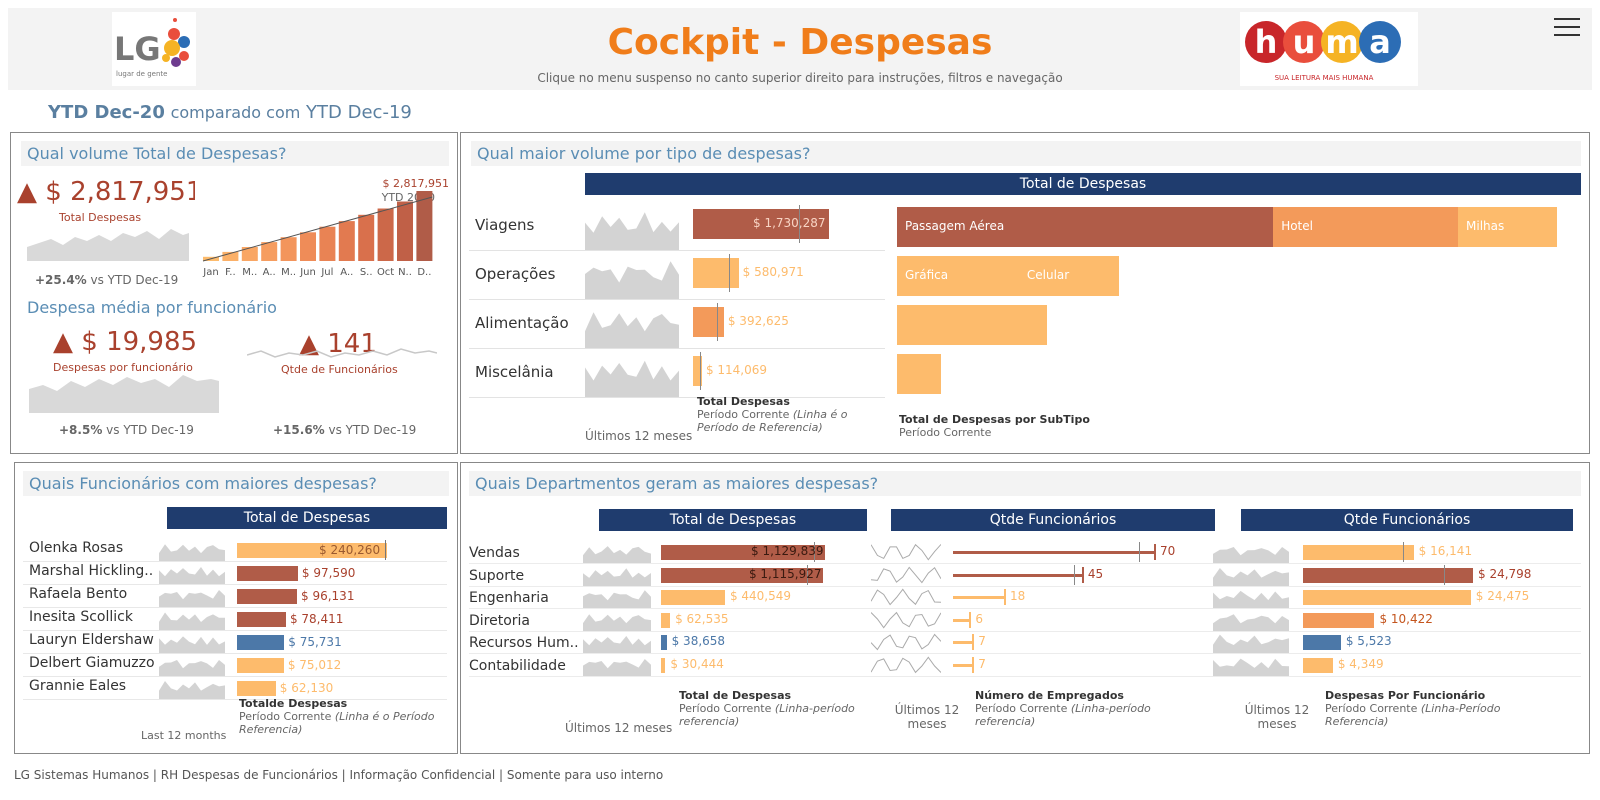 The image size is (1600, 800). I want to click on type-label: Alimentação, so click(522, 323).